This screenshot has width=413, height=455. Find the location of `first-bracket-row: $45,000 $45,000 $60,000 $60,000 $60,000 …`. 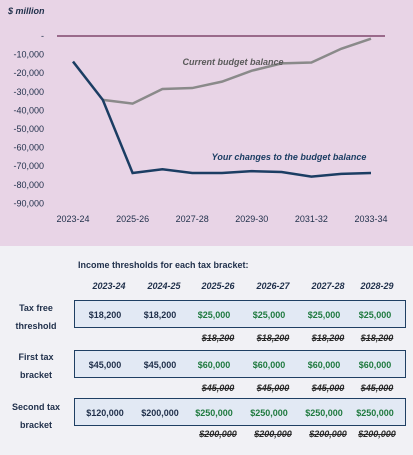

first-bracket-row: $45,000 $45,000 $60,000 $60,000 $60,000 … is located at coordinates (240, 364).